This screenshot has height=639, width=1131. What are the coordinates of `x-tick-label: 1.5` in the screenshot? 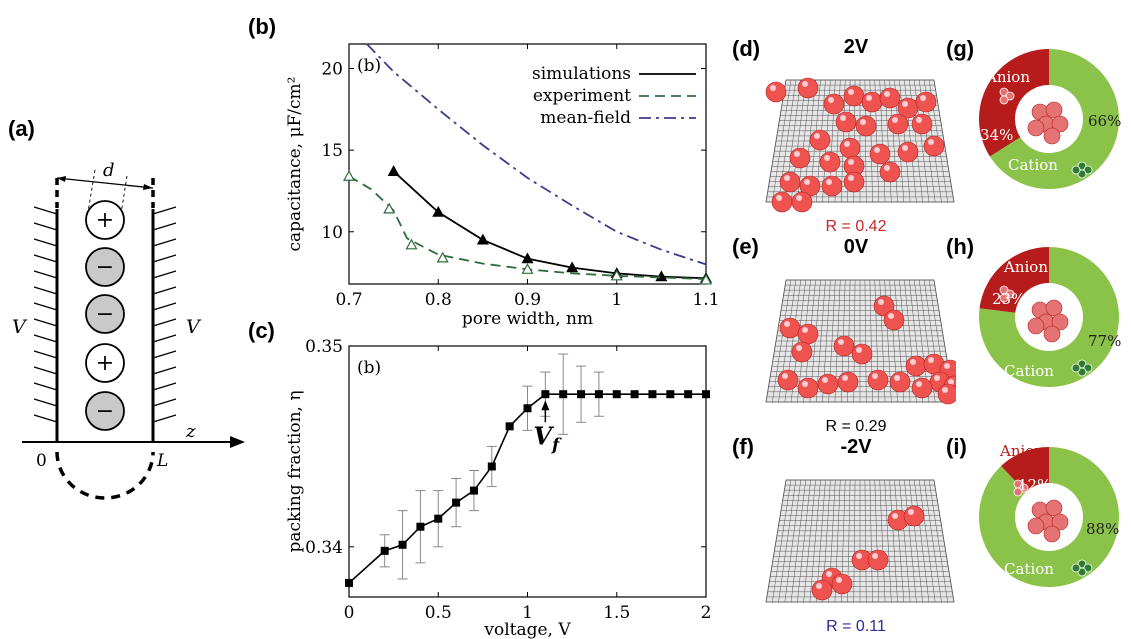 It's located at (616, 613).